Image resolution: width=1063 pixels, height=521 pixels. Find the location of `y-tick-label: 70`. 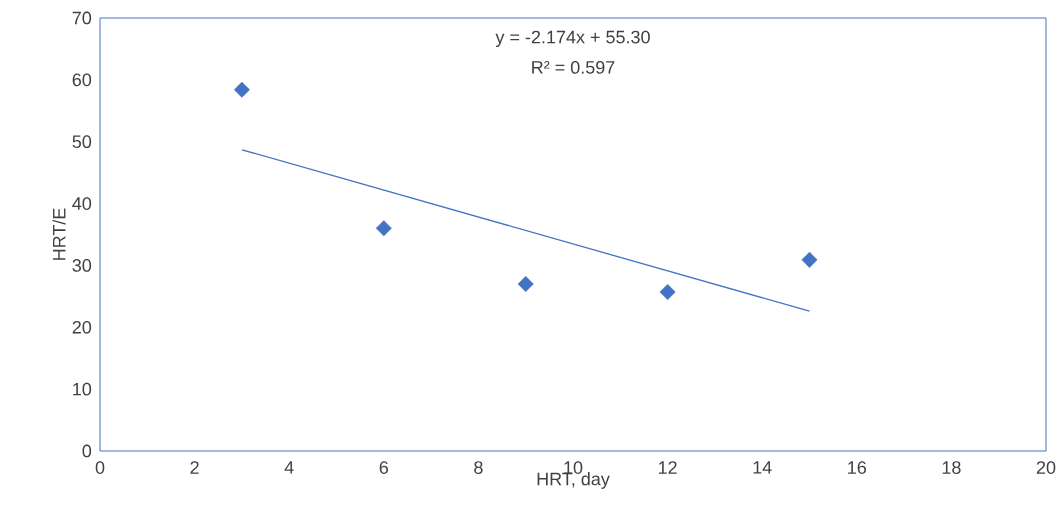

y-tick-label: 70 is located at coordinates (82, 18).